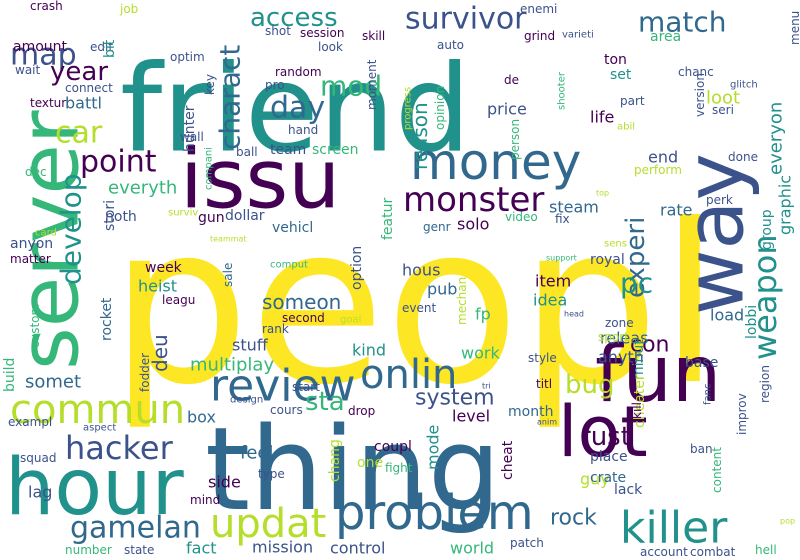  I want to click on word-hell: hell, so click(766, 550).